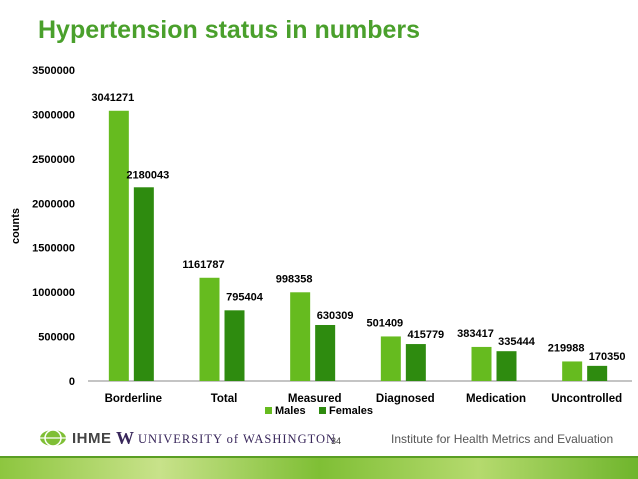 The width and height of the screenshot is (638, 479). Describe the element at coordinates (53, 160) in the screenshot. I see `y-tick-label: 2500000` at that location.